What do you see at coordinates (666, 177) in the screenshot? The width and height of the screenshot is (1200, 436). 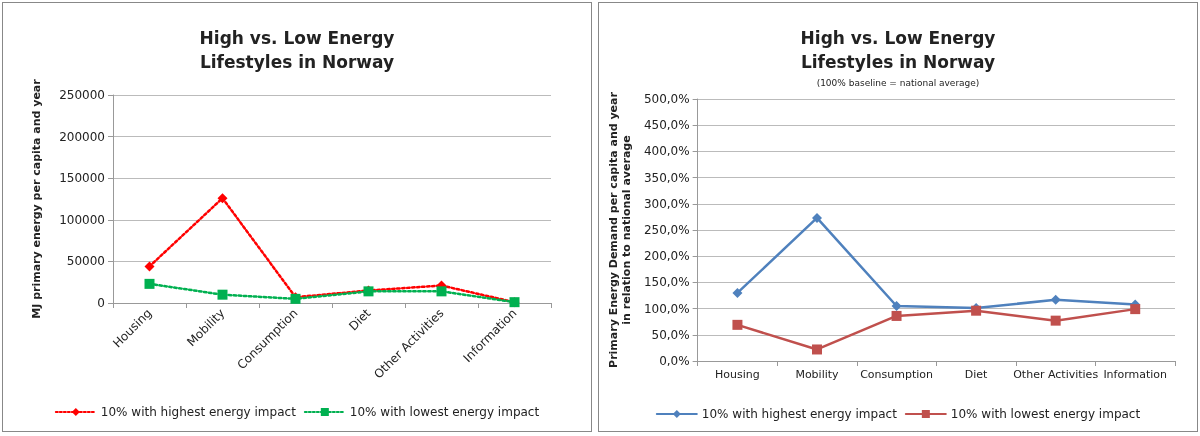 I see `y-tick-label: 350,0%` at bounding box center [666, 177].